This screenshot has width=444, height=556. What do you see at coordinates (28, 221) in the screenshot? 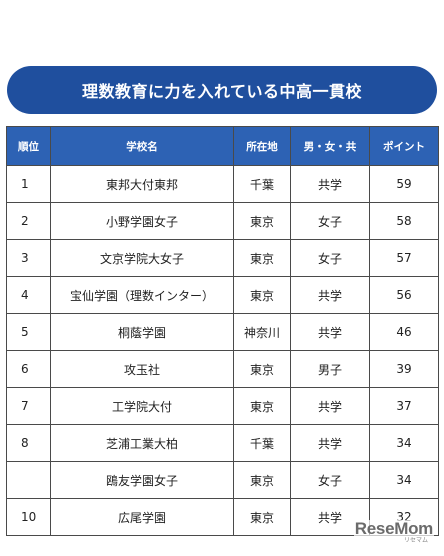
I see `rank-cell: 2` at bounding box center [28, 221].